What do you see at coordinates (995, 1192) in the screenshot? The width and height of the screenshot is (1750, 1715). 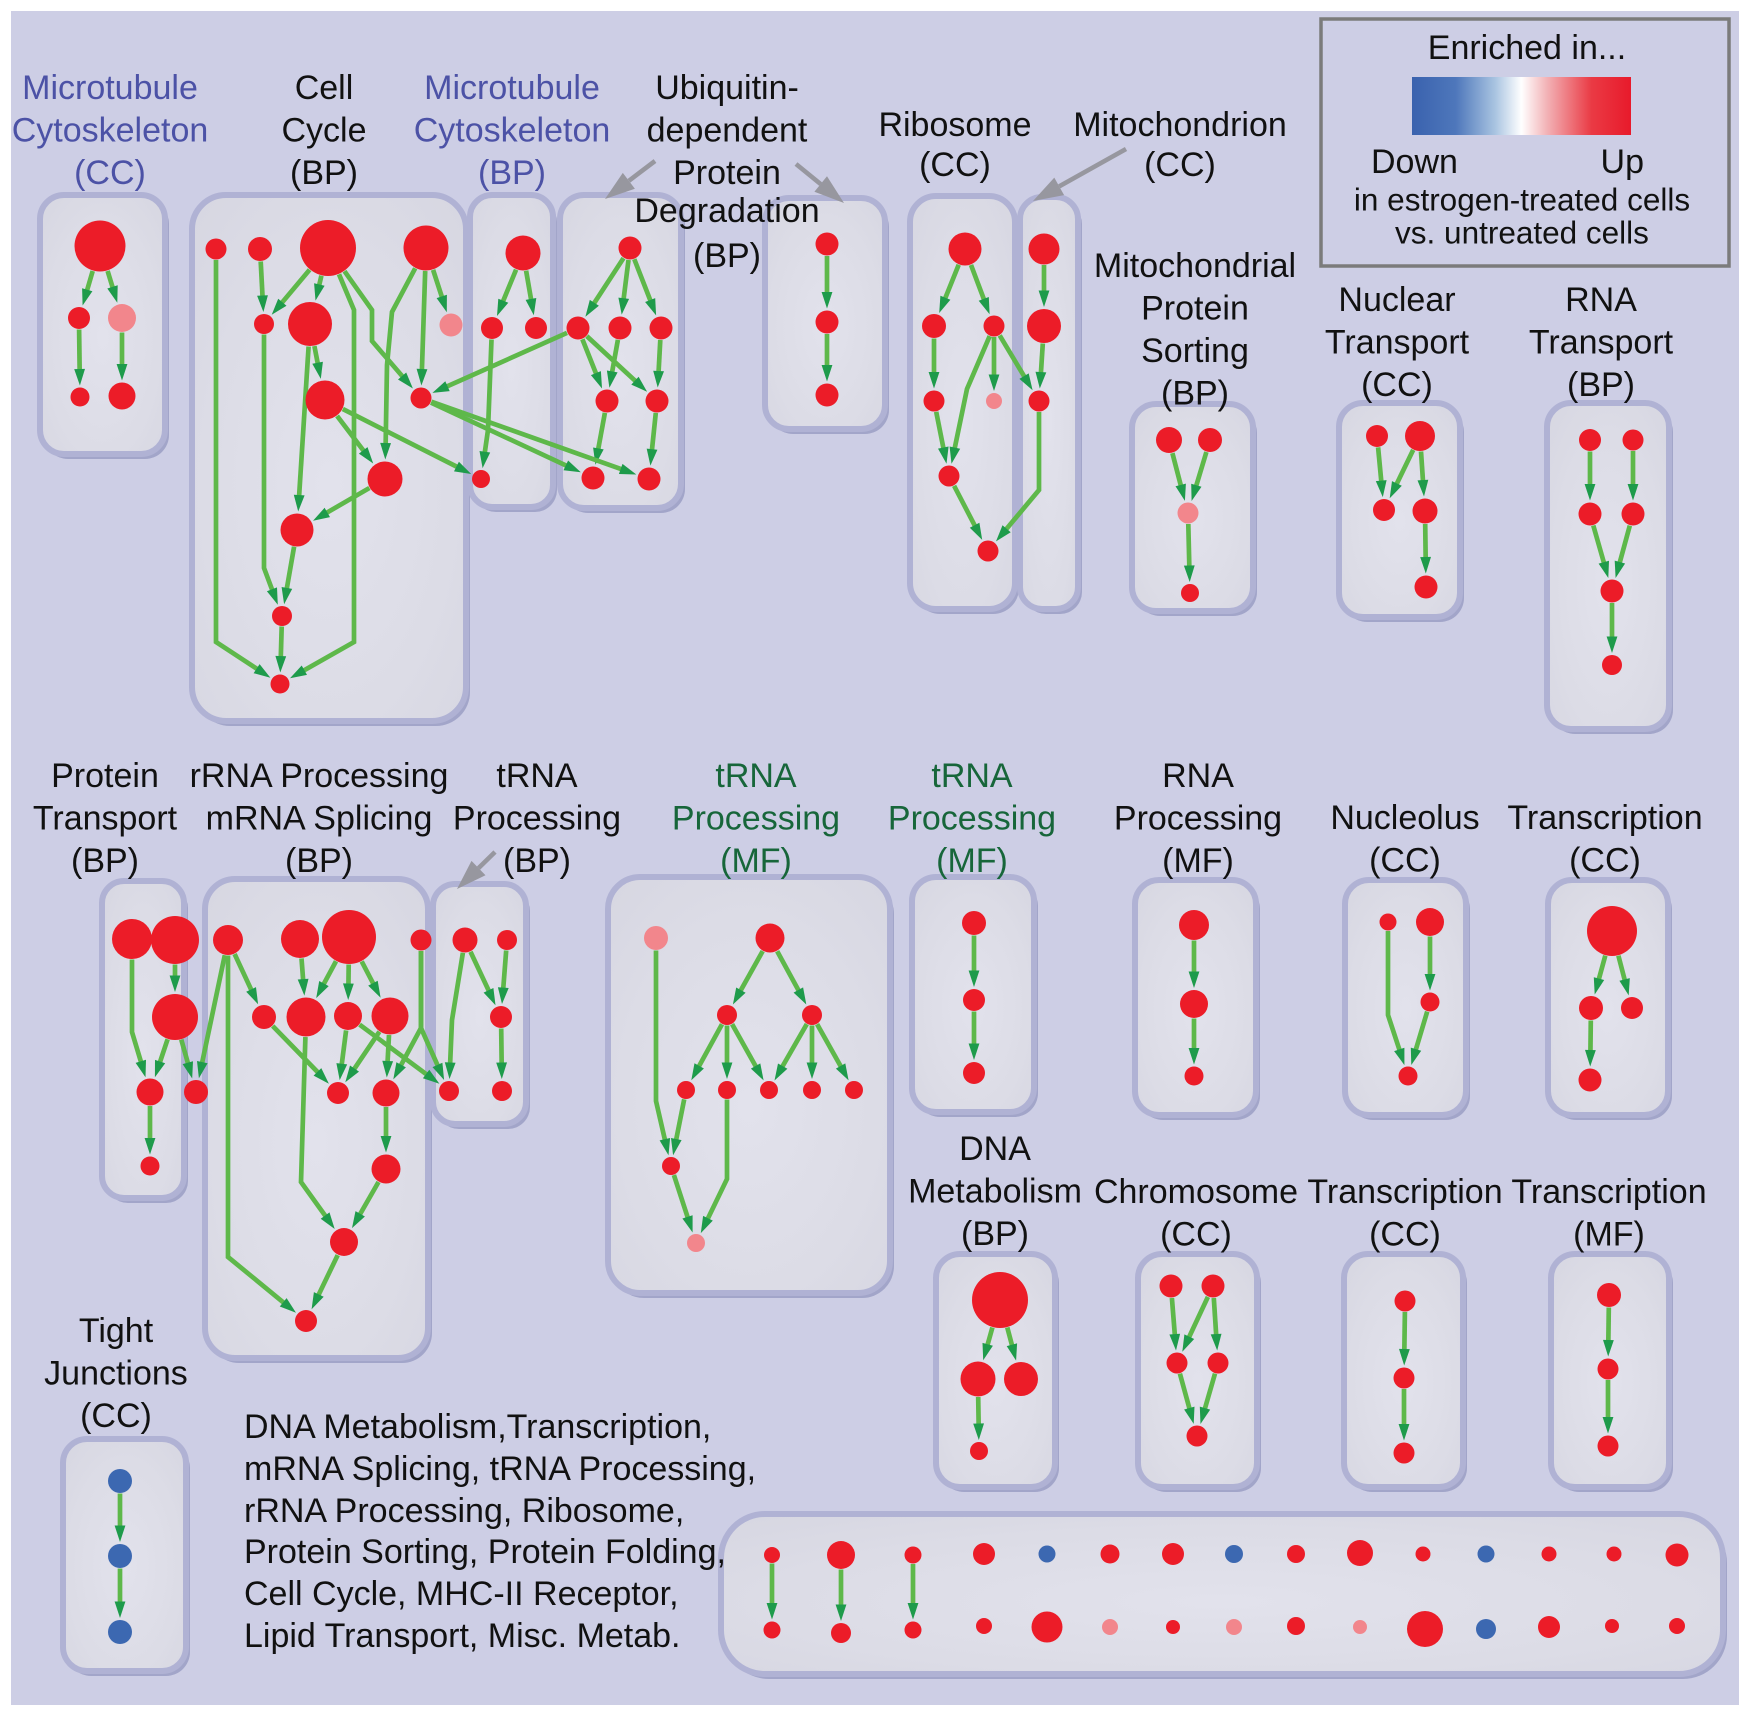 I see `svg-text: Metabolism` at bounding box center [995, 1192].